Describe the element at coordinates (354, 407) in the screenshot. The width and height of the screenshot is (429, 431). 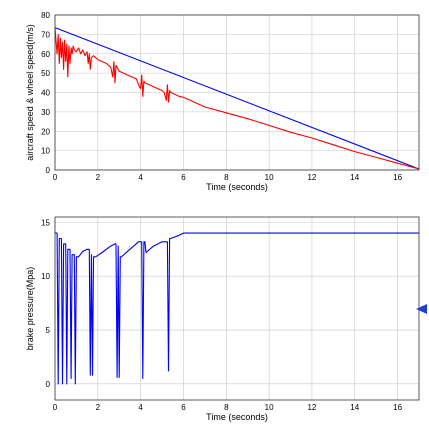
I see `pressure-x-tick-label: 14` at that location.